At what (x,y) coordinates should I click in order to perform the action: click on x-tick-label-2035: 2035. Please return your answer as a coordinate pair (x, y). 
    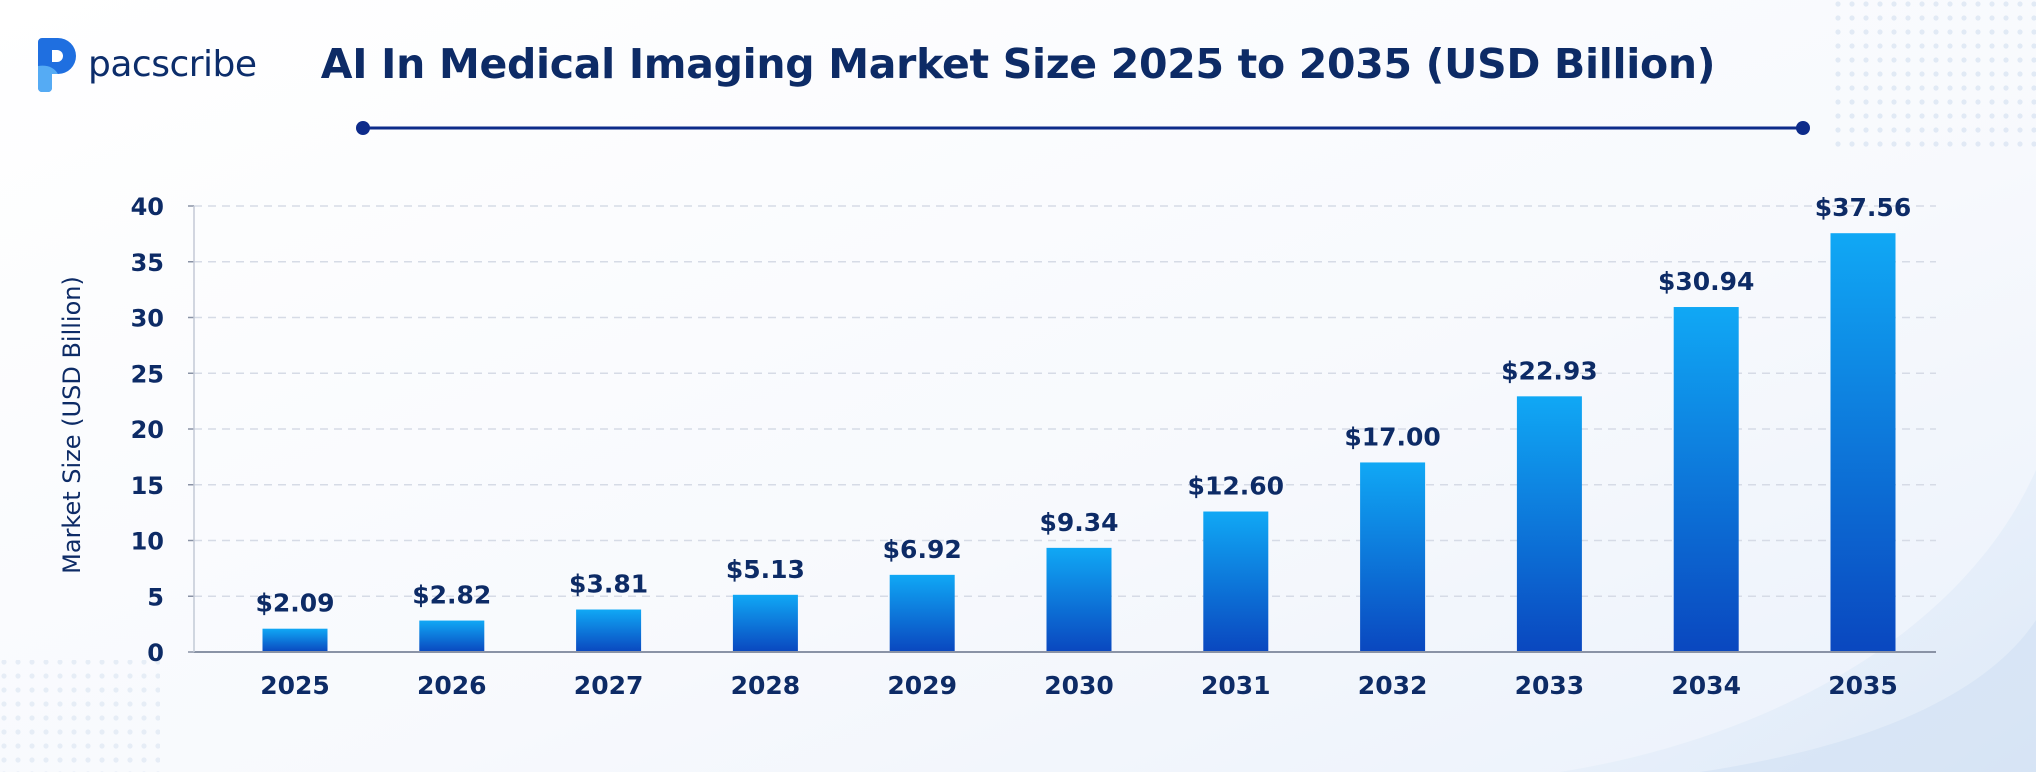
    Looking at the image, I should click on (1863, 685).